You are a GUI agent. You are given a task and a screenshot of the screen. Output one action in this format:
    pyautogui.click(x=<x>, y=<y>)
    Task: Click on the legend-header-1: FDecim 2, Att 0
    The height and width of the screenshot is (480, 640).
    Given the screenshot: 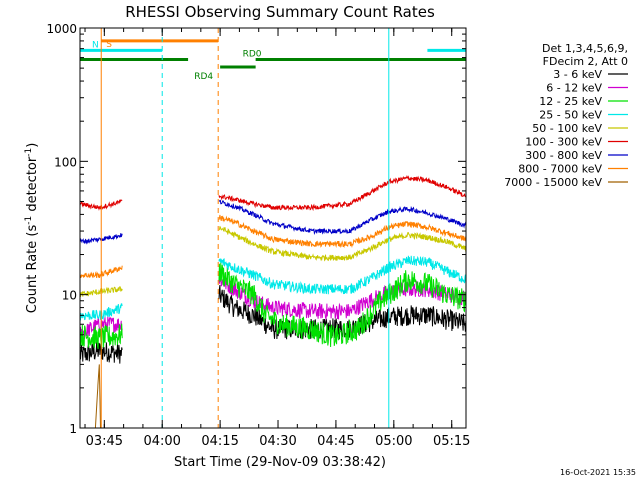 What is the action you would take?
    pyautogui.click(x=585, y=61)
    